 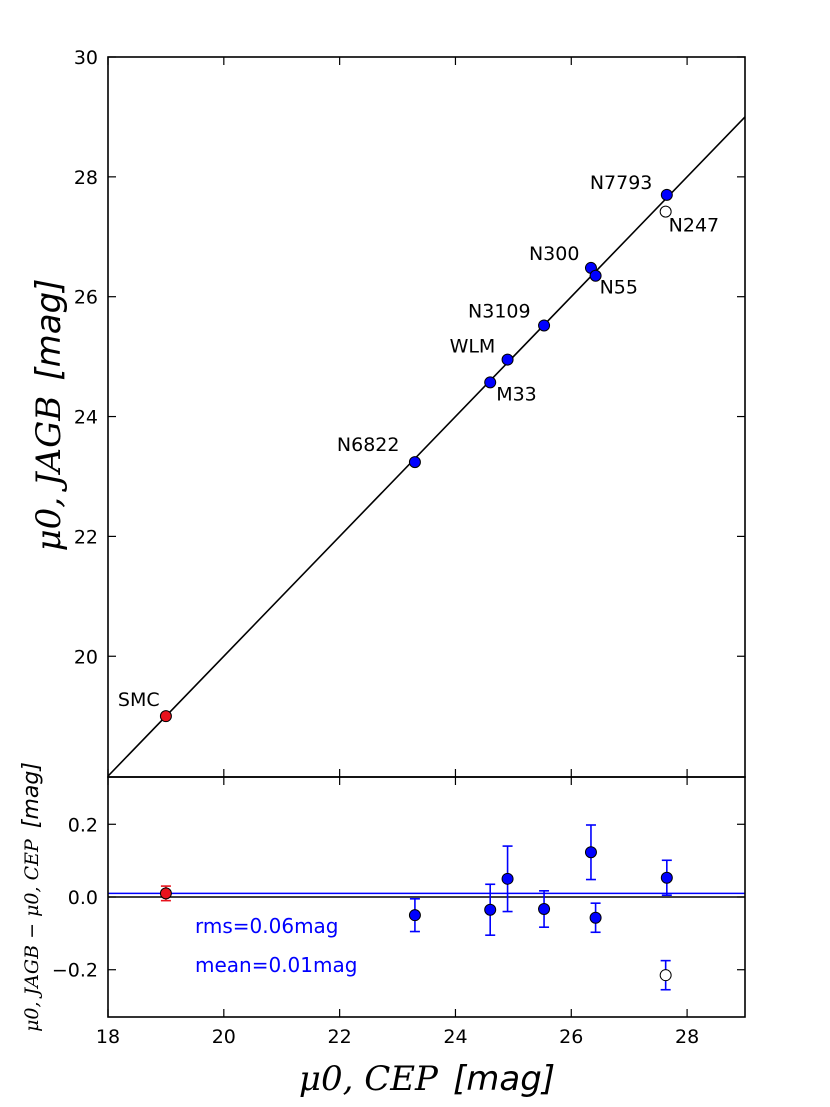 What do you see at coordinates (666, 877) in the screenshot?
I see `residual-point-n7793` at bounding box center [666, 877].